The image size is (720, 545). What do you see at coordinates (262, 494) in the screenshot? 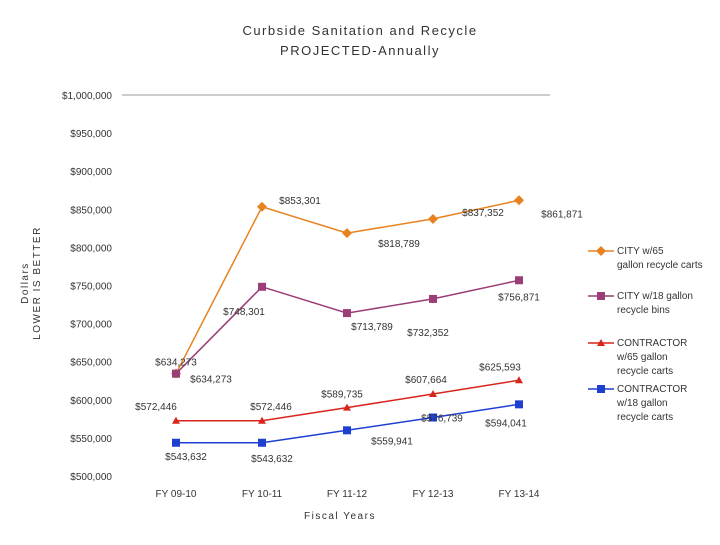
I see `x-tick-label: FY 10-11` at bounding box center [262, 494].